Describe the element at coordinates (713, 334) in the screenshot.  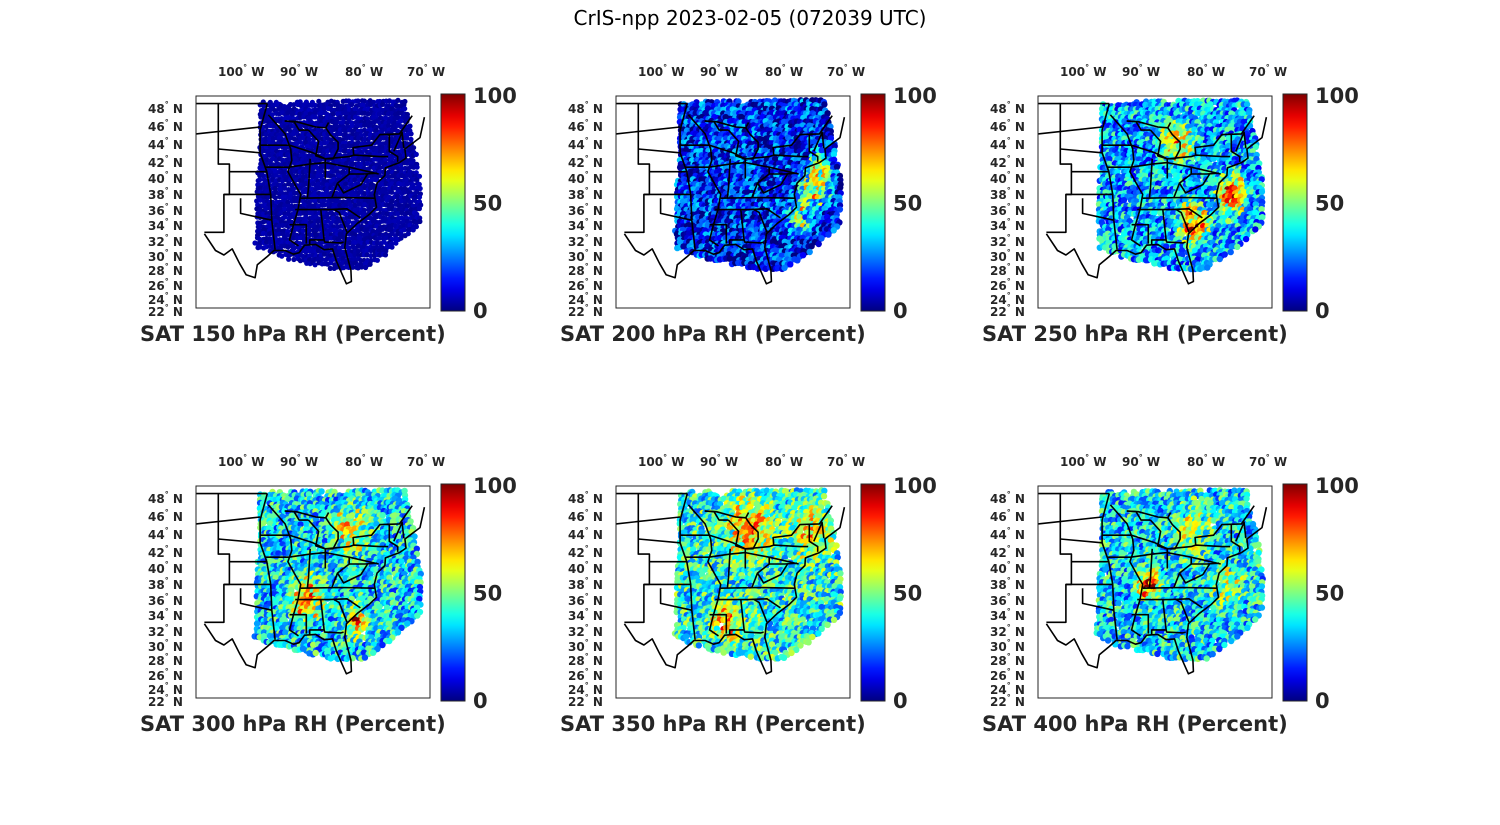
I see `panel-title: SAT 200 hPa RH (Percent)` at that location.